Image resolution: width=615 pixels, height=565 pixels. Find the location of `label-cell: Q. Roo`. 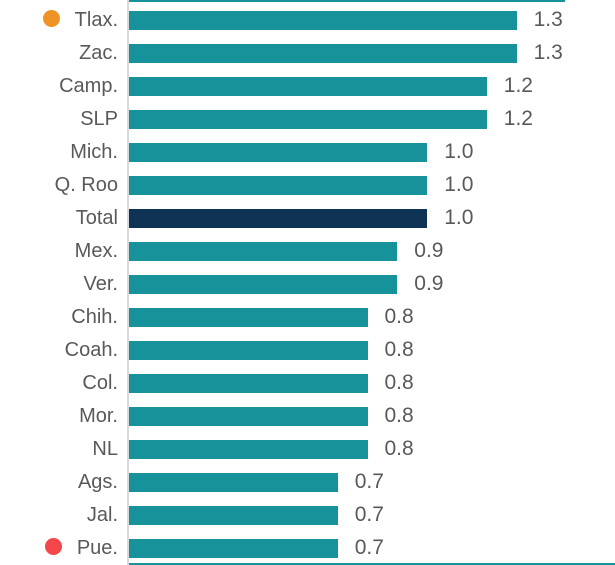

label-cell: Q. Roo is located at coordinates (59, 185).